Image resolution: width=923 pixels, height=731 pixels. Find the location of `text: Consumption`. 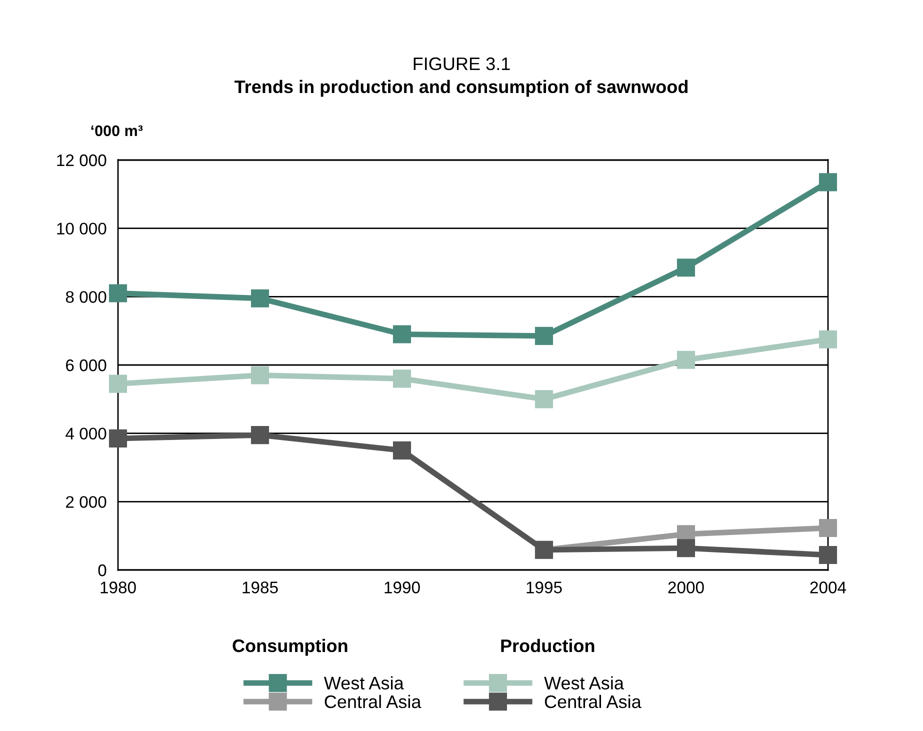

text: Consumption is located at coordinates (290, 647).